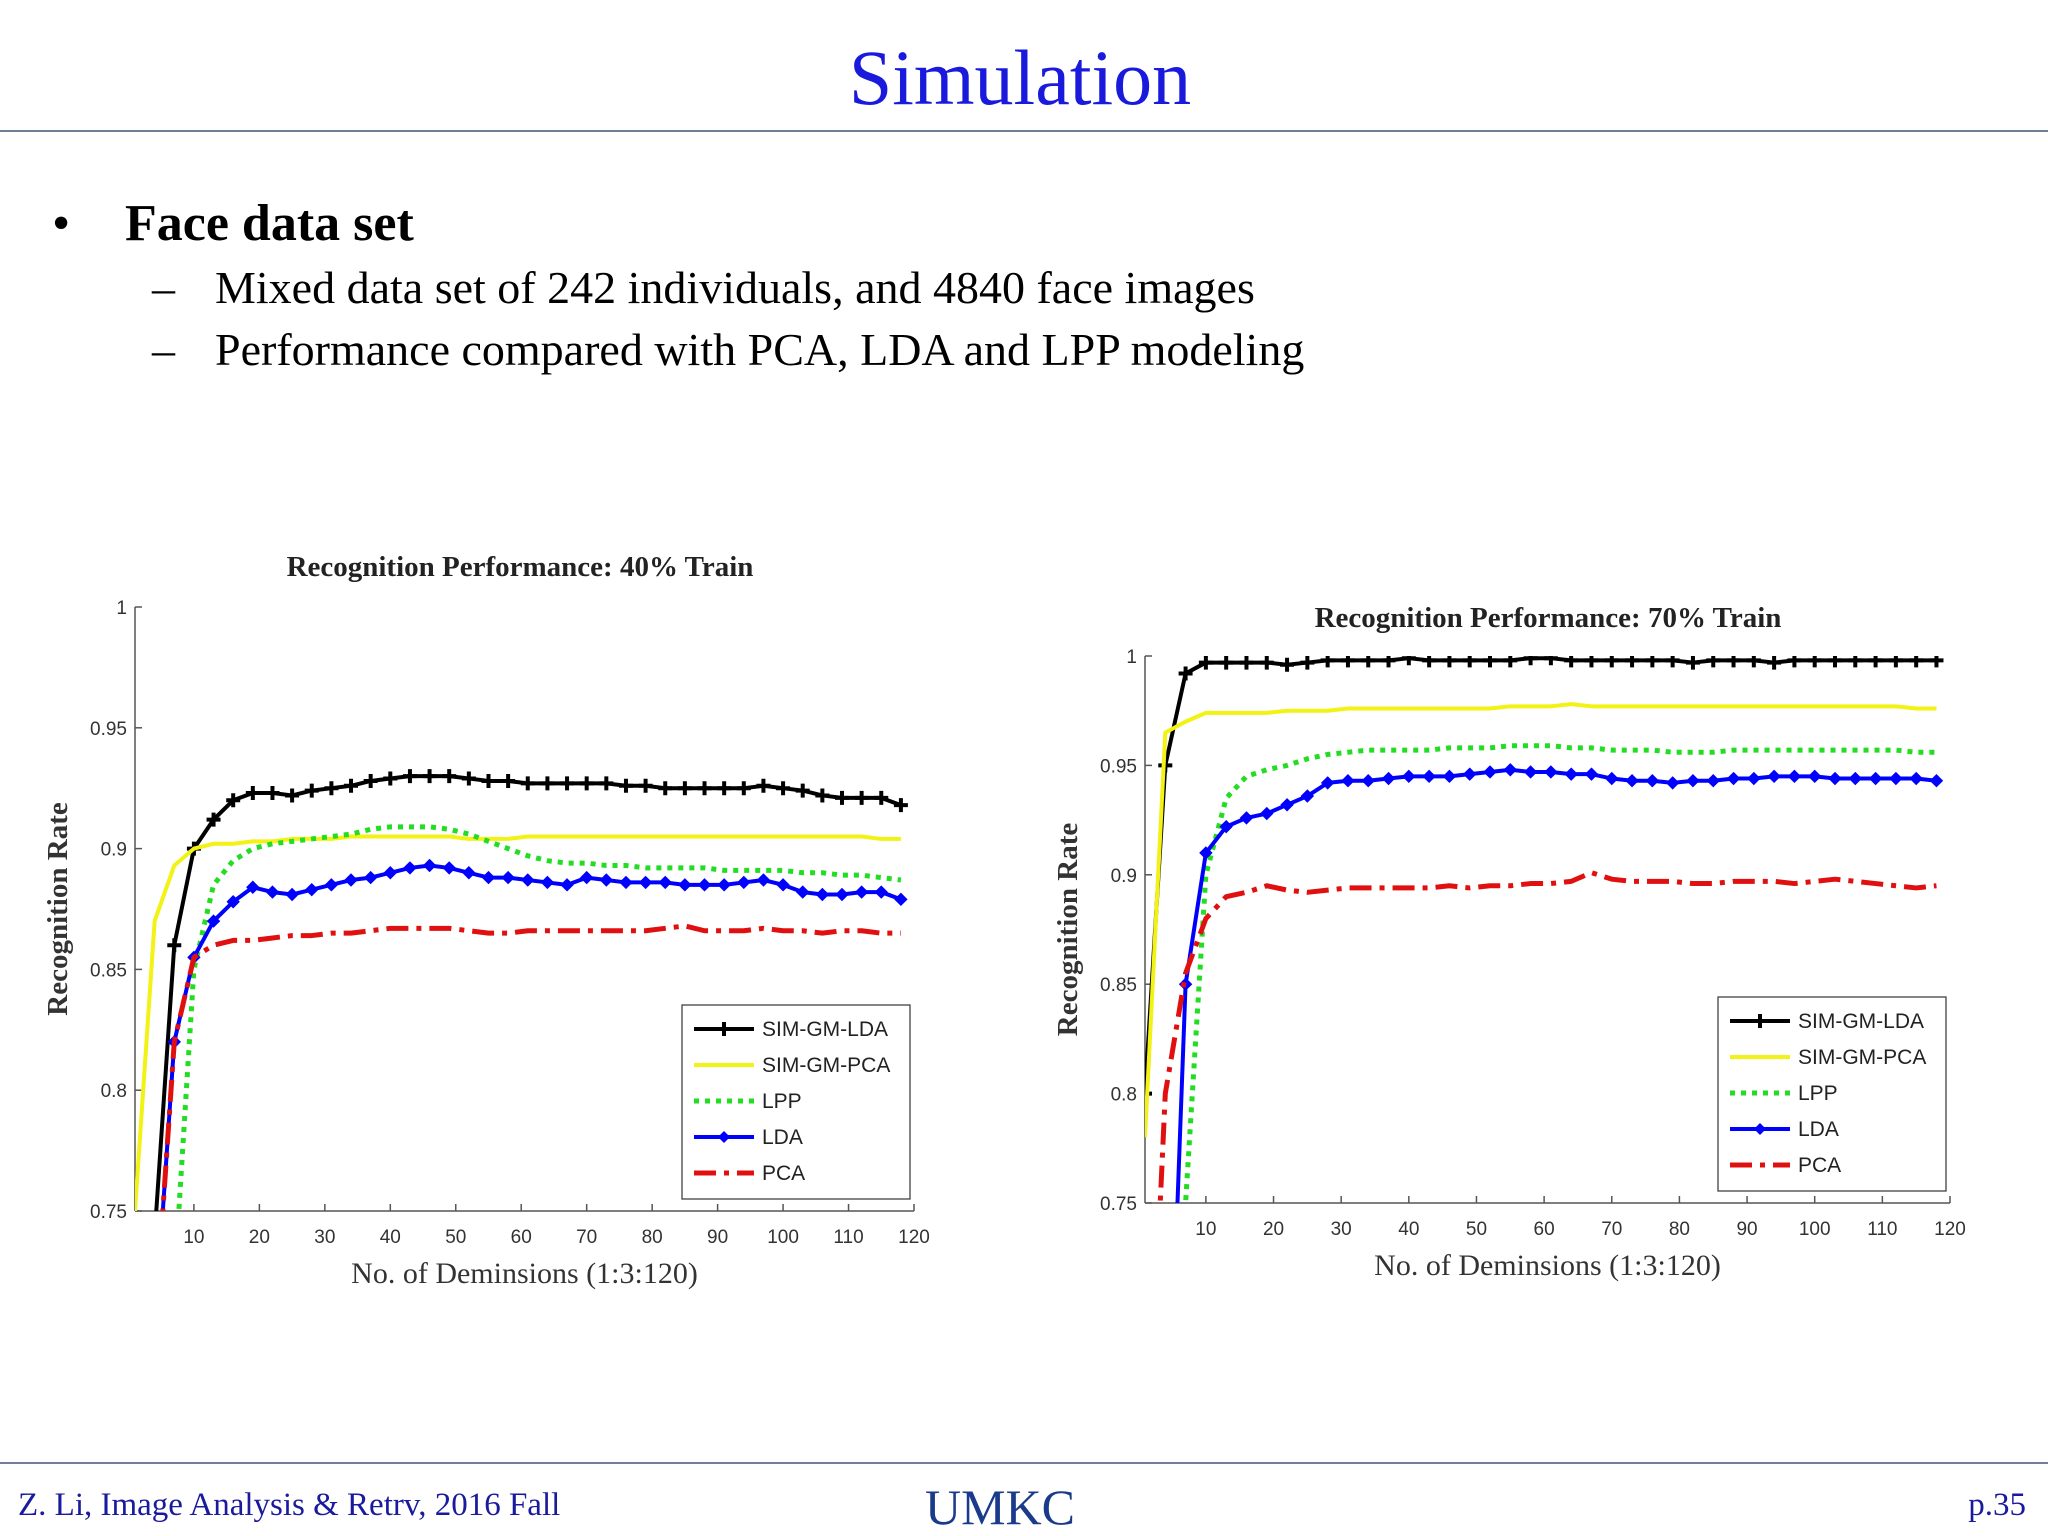 The width and height of the screenshot is (2048, 1536). Describe the element at coordinates (193, 1237) in the screenshot. I see `x-tick-label: 10` at that location.